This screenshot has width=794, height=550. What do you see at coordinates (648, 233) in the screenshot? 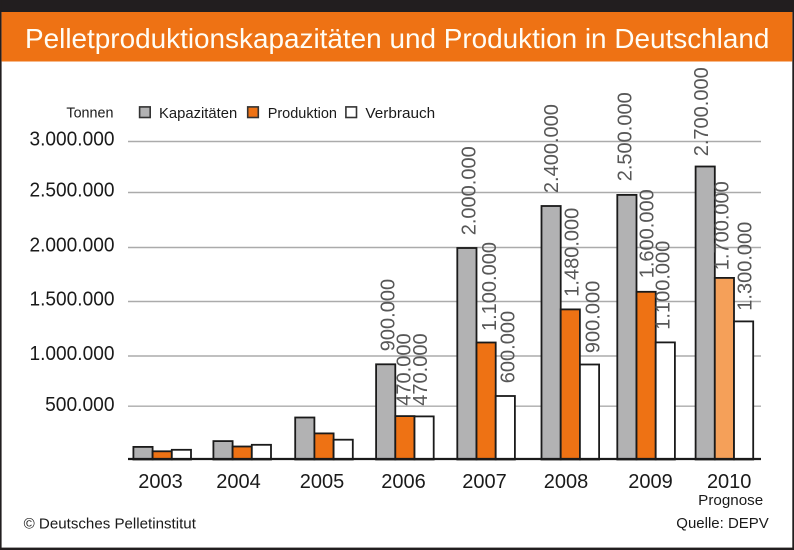
I see `svg-text: 1.600.000` at bounding box center [648, 233].